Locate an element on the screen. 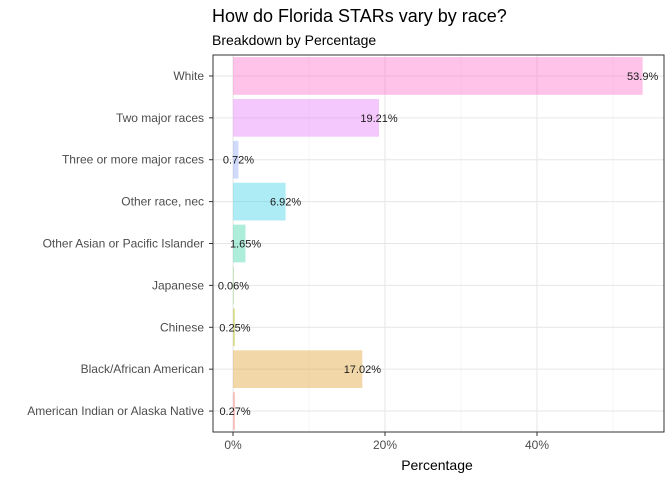 The width and height of the screenshot is (672, 480). x-tick-labels: 0% 20% 40% is located at coordinates (386, 442).